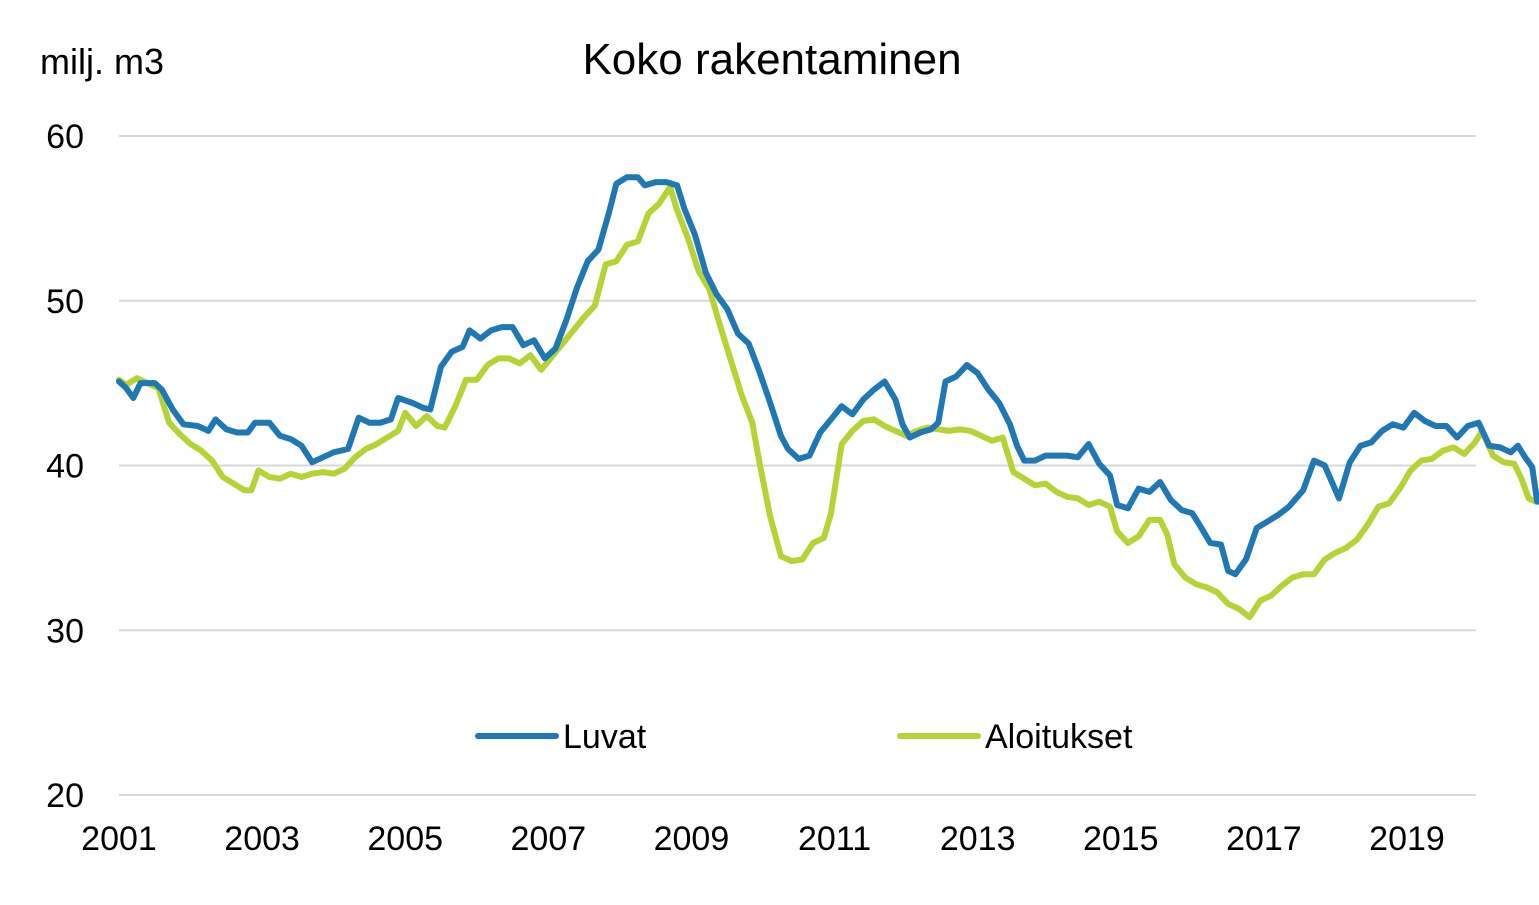  What do you see at coordinates (549, 839) in the screenshot?
I see `x-tick-label-2007: 2007` at bounding box center [549, 839].